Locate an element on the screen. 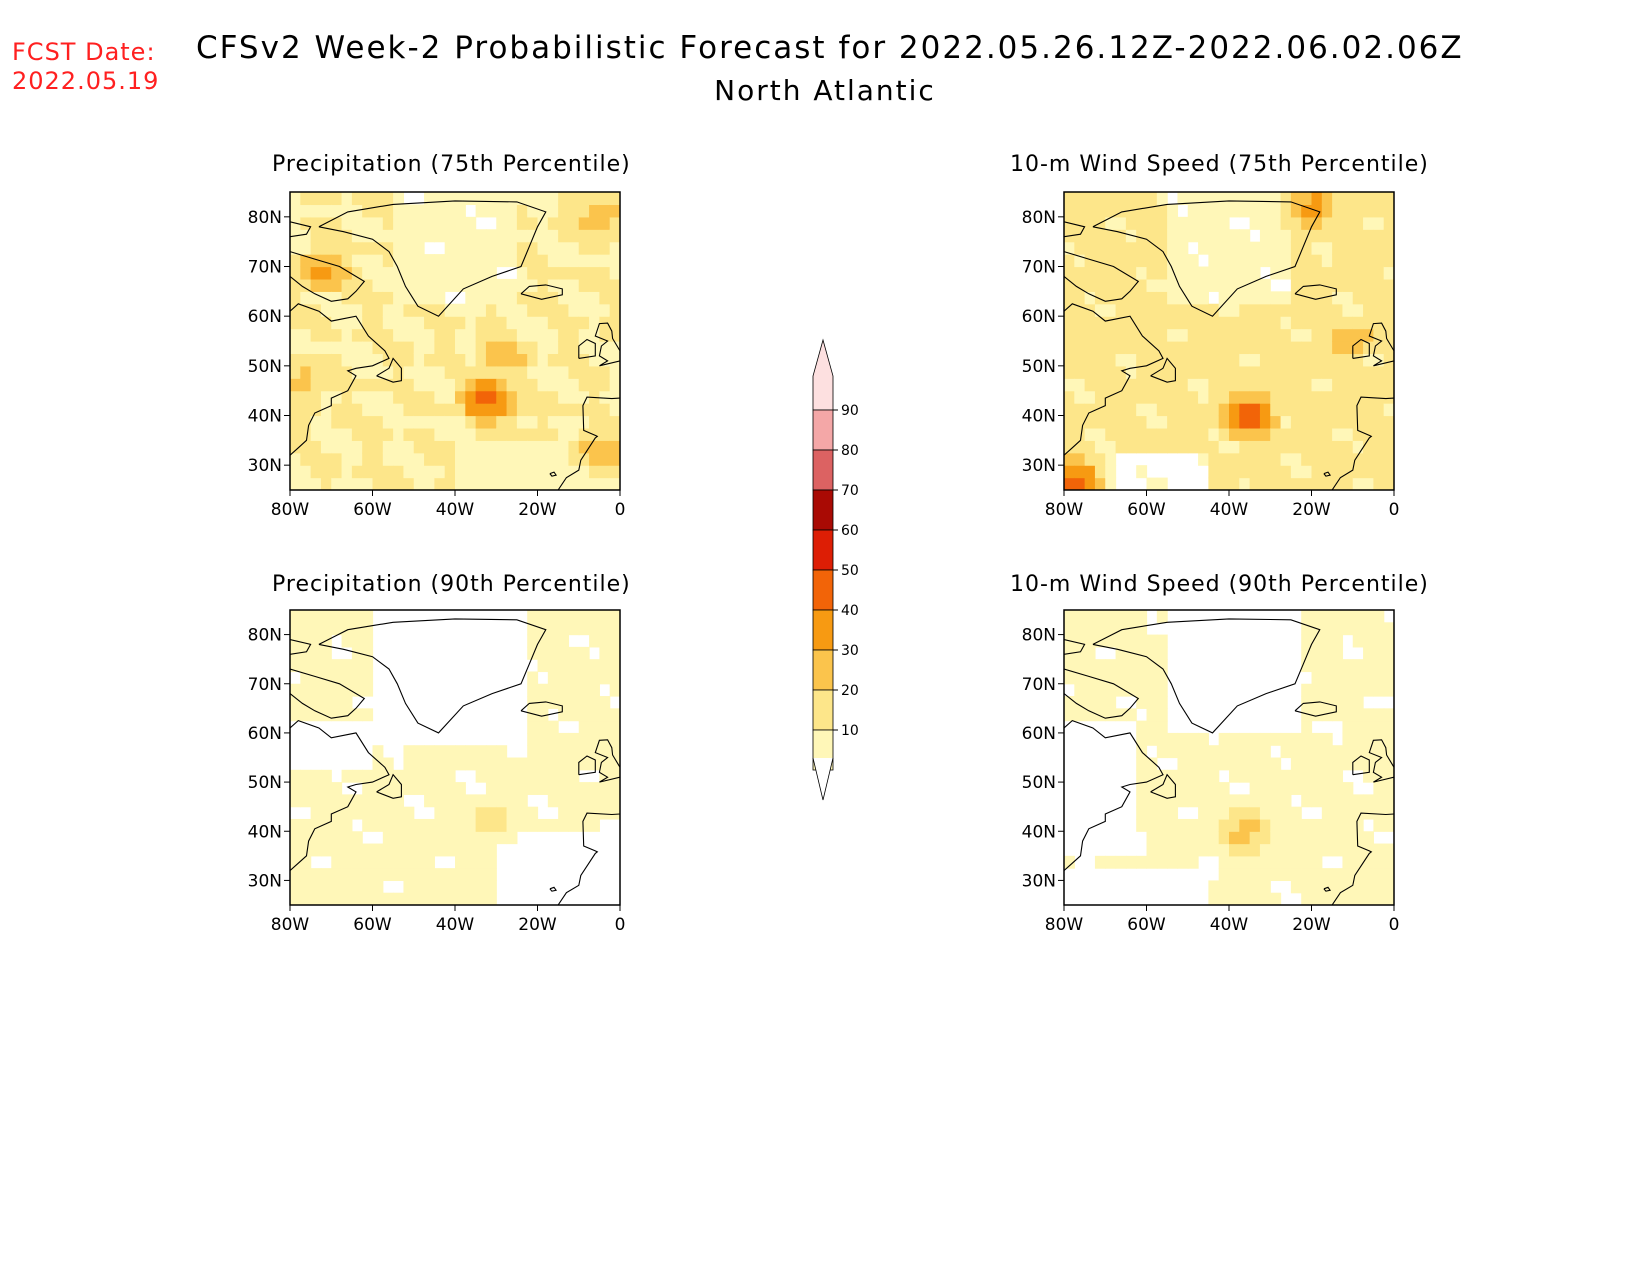 The width and height of the screenshot is (1650, 1275). colorbar-segment is located at coordinates (823, 710).